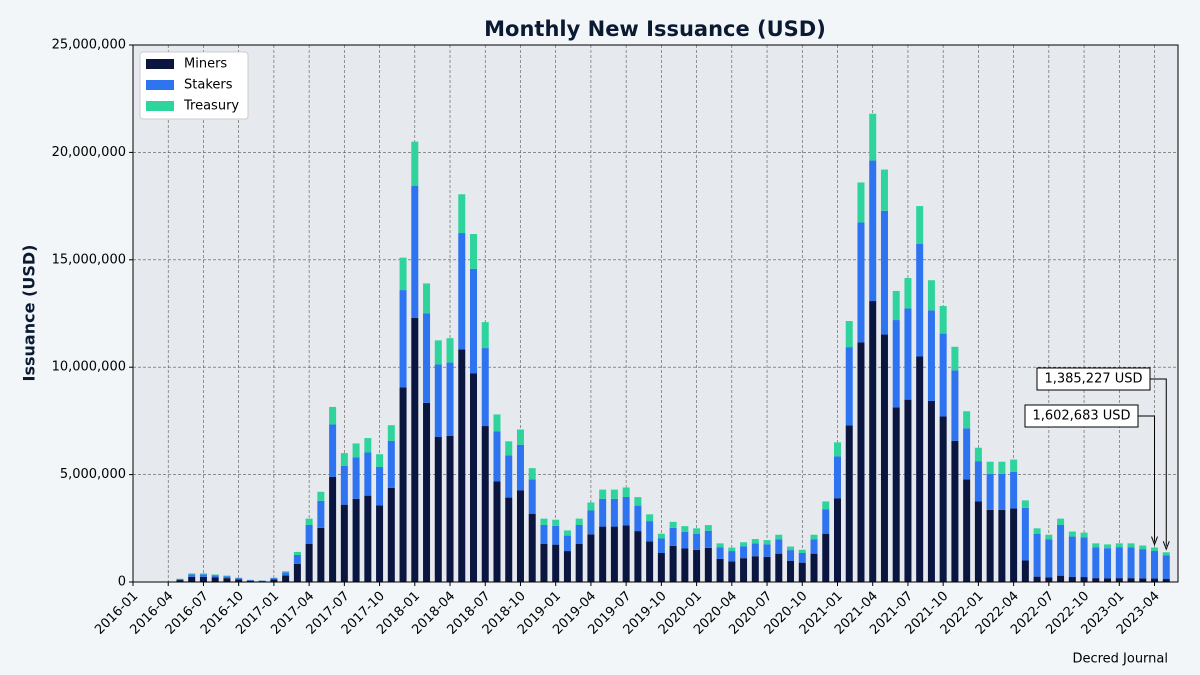  I want to click on annotation-text: 1,602,683 USD, so click(1081, 416).